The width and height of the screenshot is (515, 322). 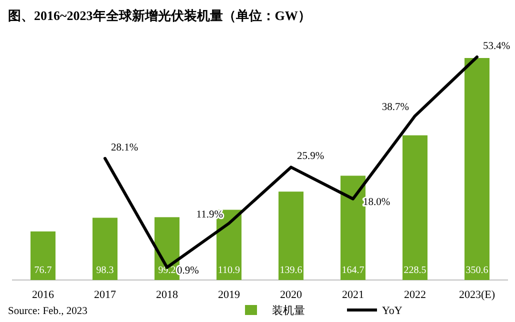 What do you see at coordinates (496, 46) in the screenshot?
I see `data-label: 53.4%` at bounding box center [496, 46].